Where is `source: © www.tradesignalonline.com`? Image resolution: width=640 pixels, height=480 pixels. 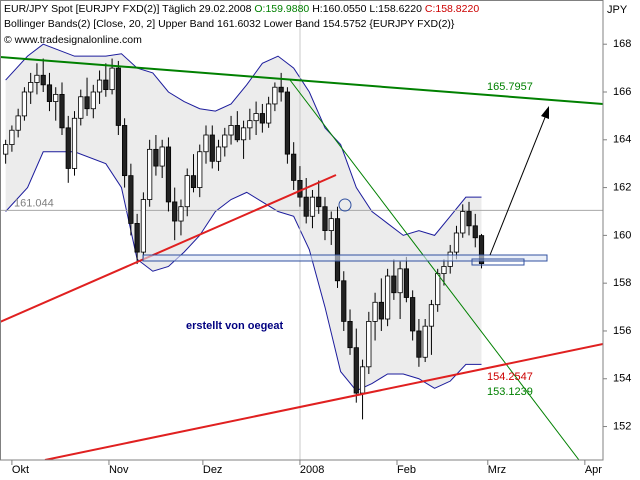 source: © www.tradesignalonline.com is located at coordinates (73, 40).